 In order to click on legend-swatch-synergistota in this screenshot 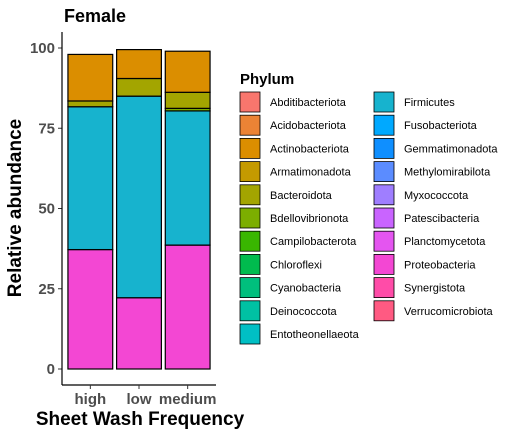, I will do `click(384, 288)`.